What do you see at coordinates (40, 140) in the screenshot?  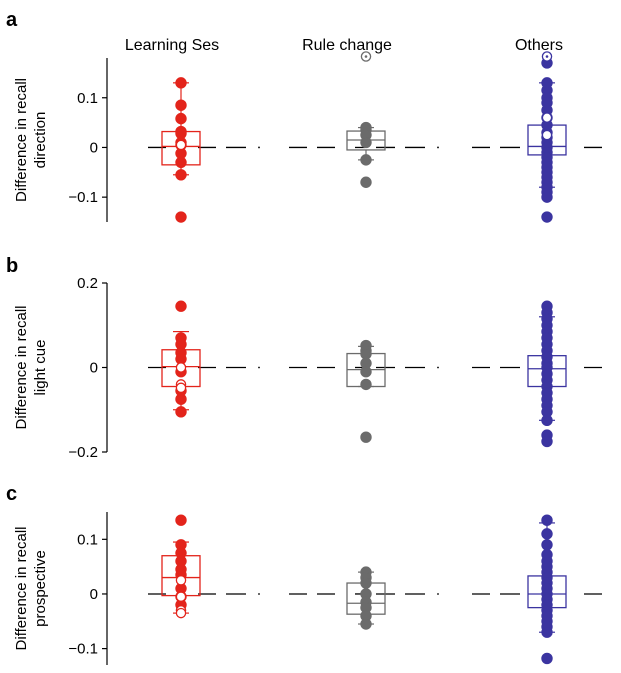 I see `y-axis-label-line: direction` at bounding box center [40, 140].